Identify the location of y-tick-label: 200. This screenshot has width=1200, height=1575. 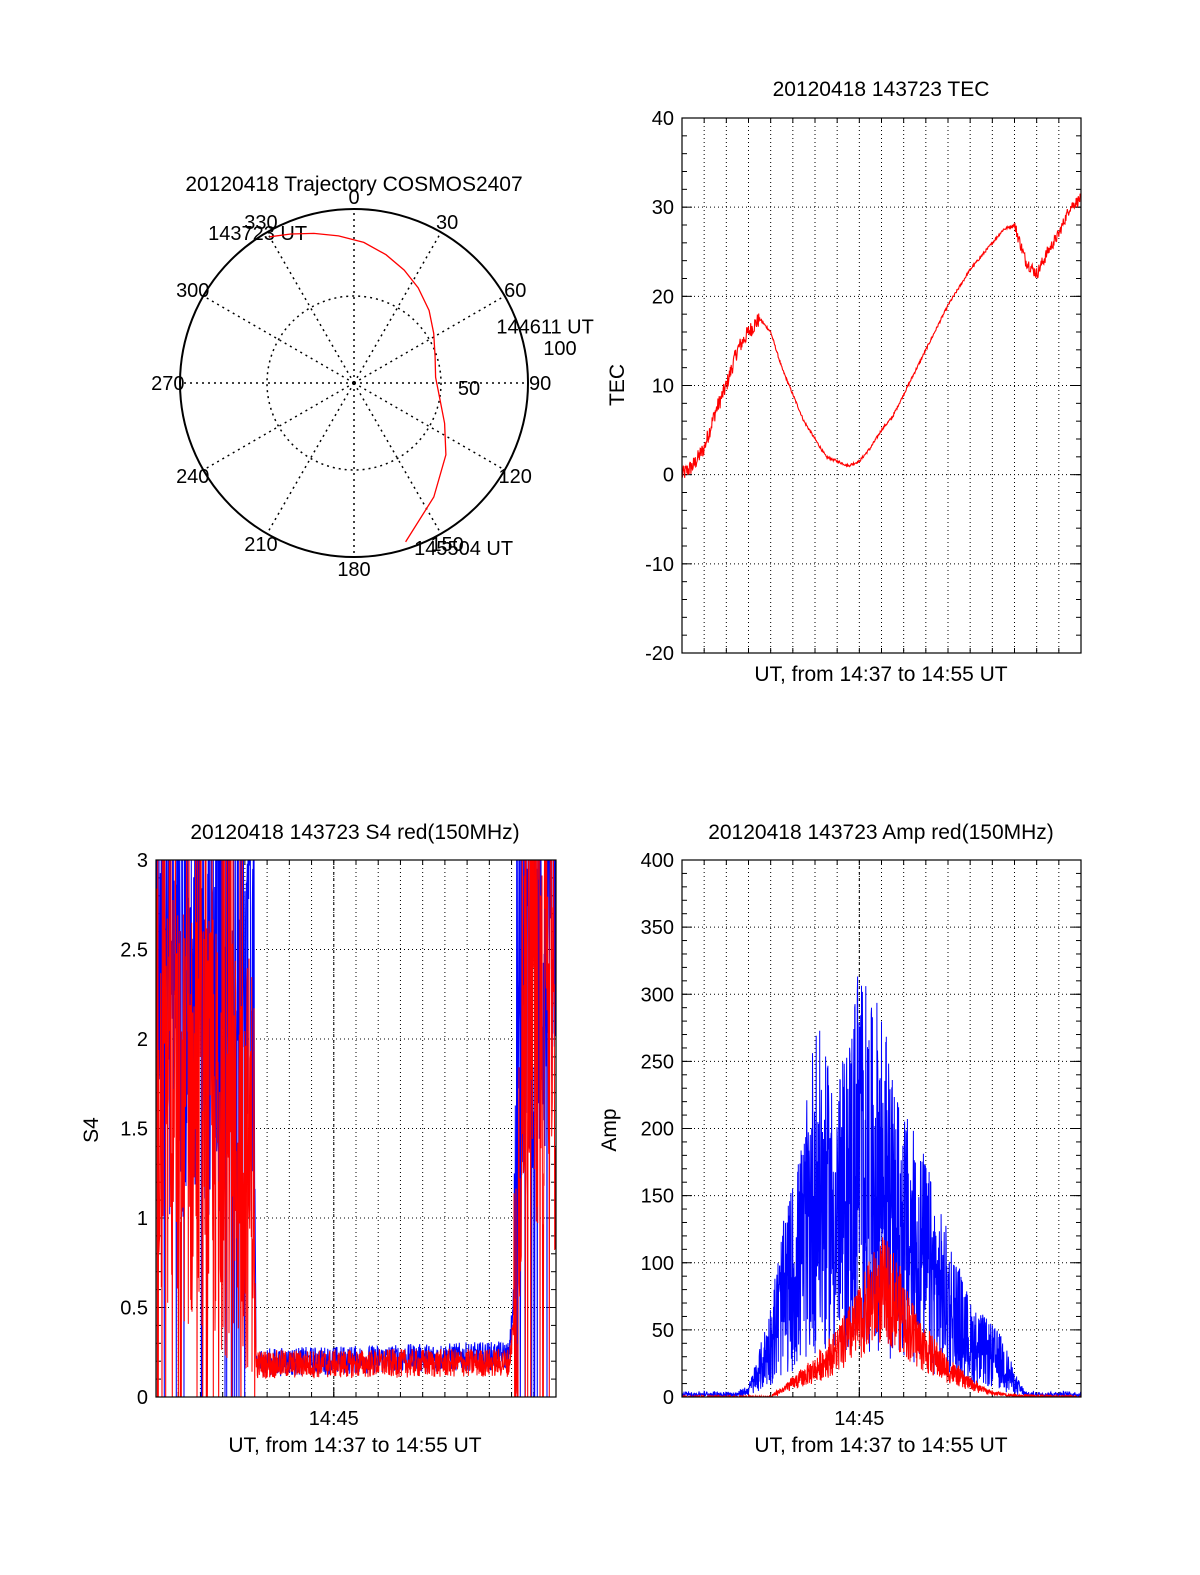
(657, 1130).